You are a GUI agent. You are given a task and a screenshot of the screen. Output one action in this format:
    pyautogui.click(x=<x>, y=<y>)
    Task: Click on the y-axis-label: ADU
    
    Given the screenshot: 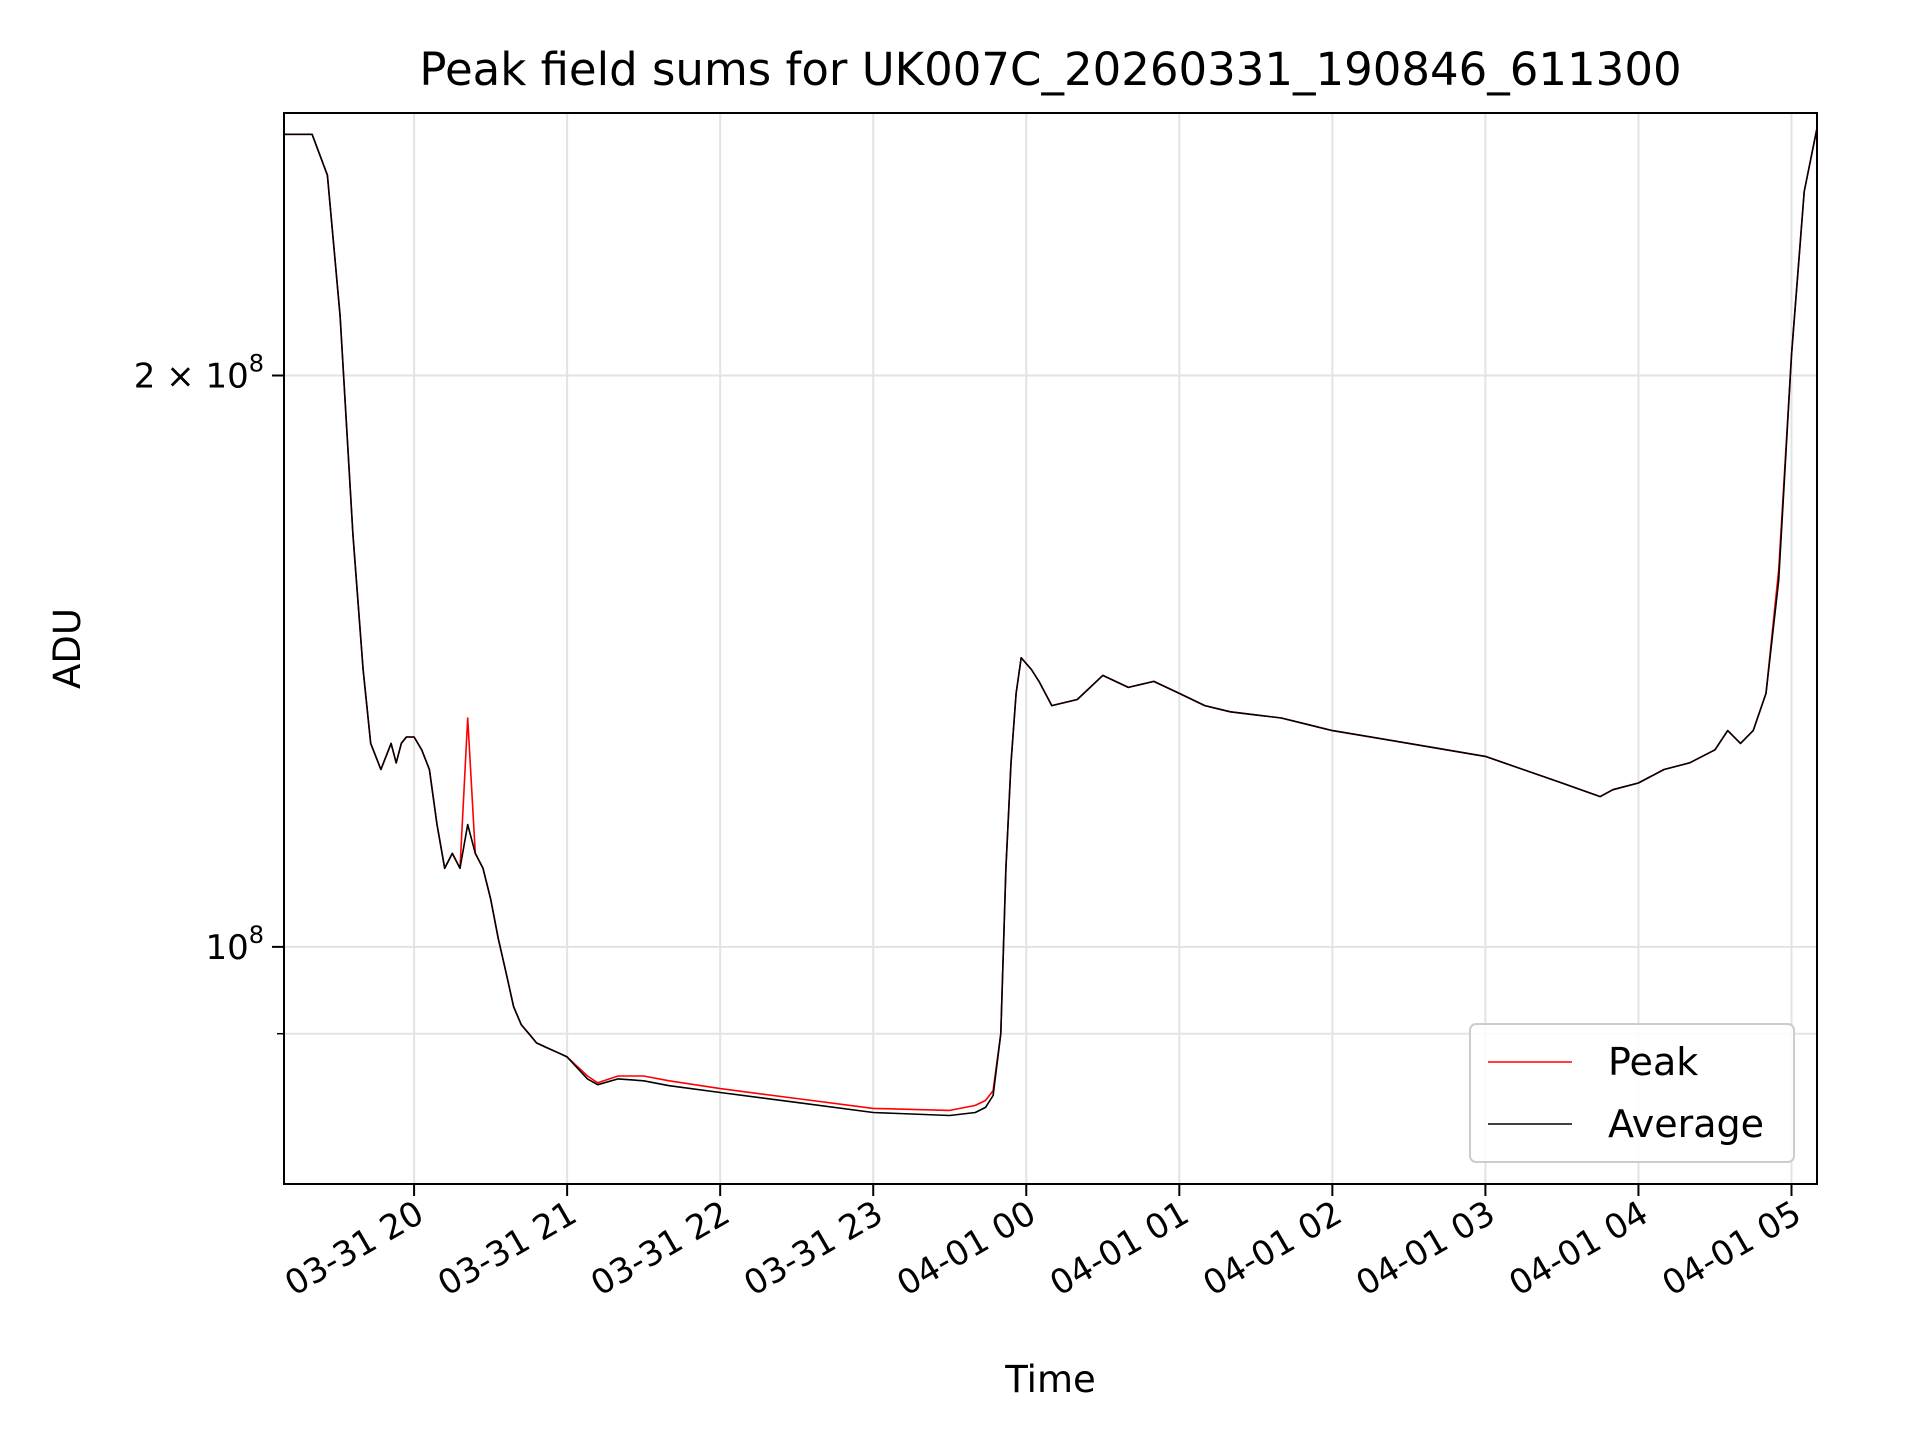 What is the action you would take?
    pyautogui.click(x=67, y=648)
    